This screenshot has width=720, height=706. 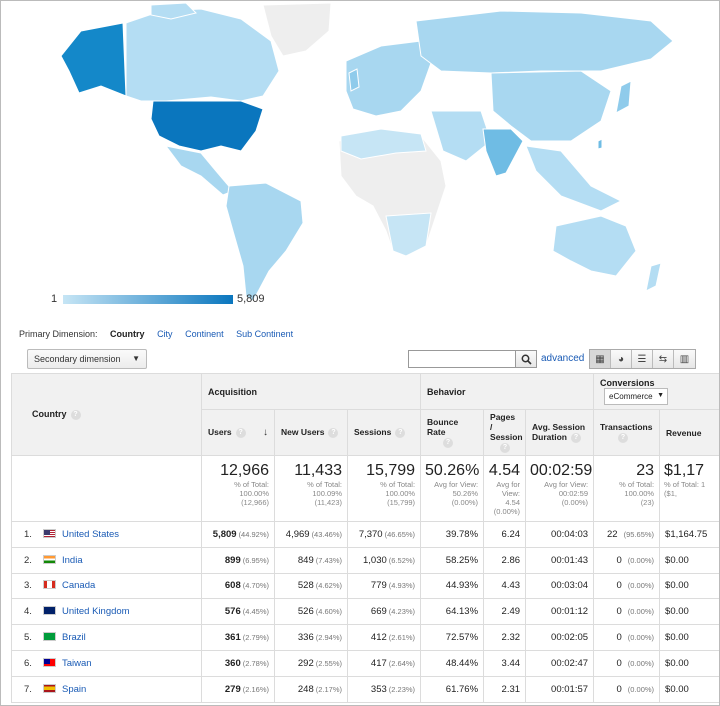 What do you see at coordinates (173, 11) in the screenshot?
I see `map-arctic-islands` at bounding box center [173, 11].